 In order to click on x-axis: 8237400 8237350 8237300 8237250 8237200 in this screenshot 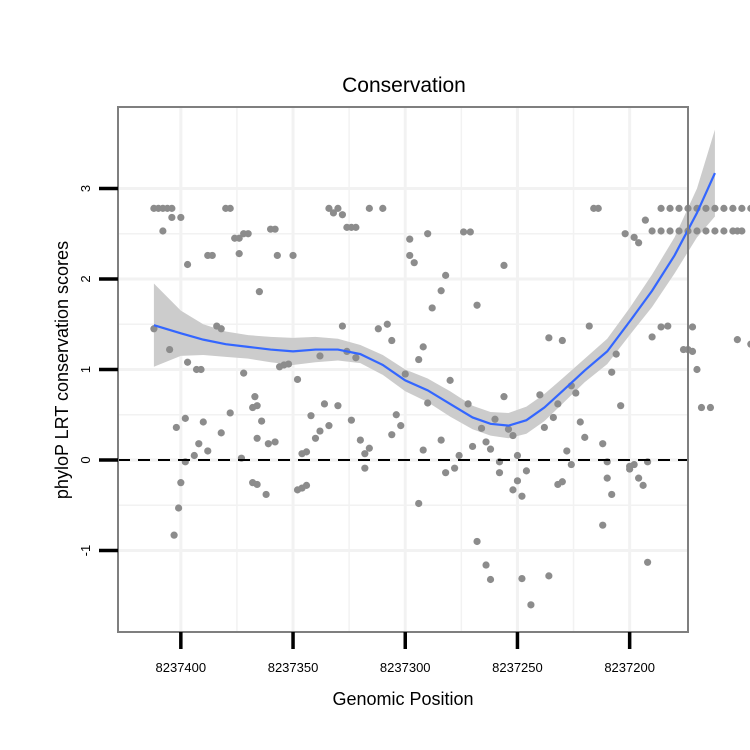, I will do `click(405, 653)`.